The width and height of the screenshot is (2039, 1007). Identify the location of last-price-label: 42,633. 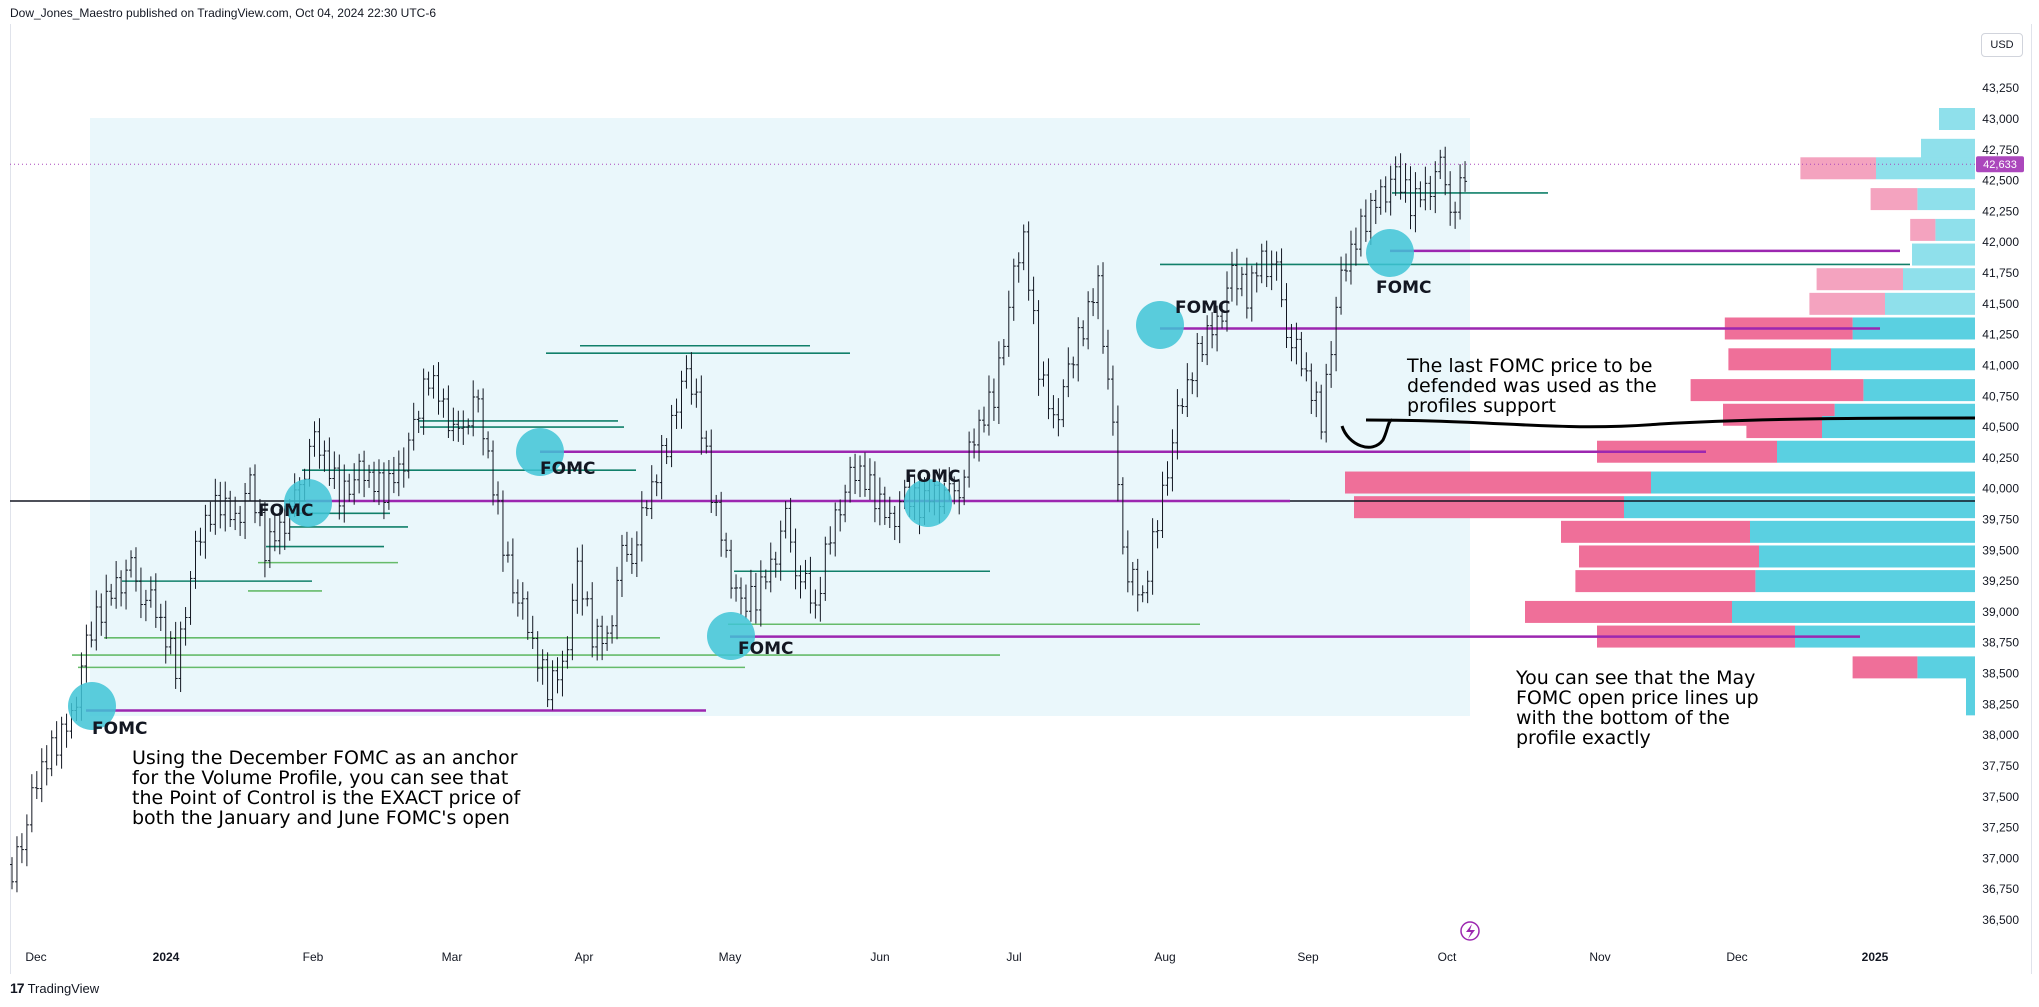
(2000, 165).